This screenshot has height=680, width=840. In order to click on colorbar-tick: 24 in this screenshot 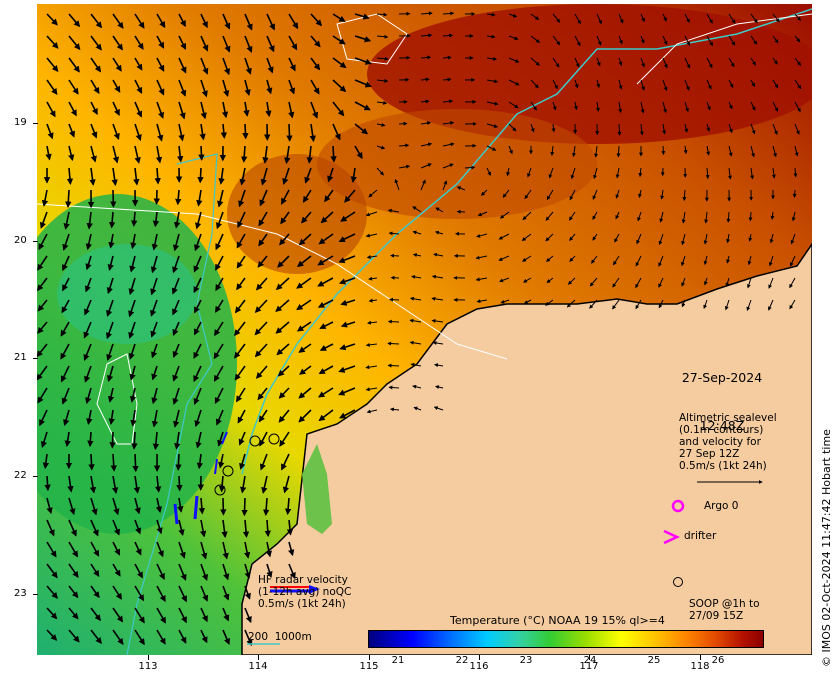, I will do `click(590, 660)`.